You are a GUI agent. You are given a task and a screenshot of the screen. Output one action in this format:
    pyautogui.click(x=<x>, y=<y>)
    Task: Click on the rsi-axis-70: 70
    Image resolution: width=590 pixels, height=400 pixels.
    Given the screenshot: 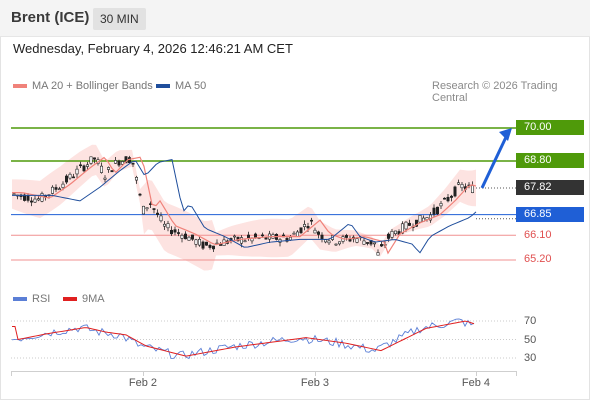 What is the action you would take?
    pyautogui.click(x=530, y=321)
    